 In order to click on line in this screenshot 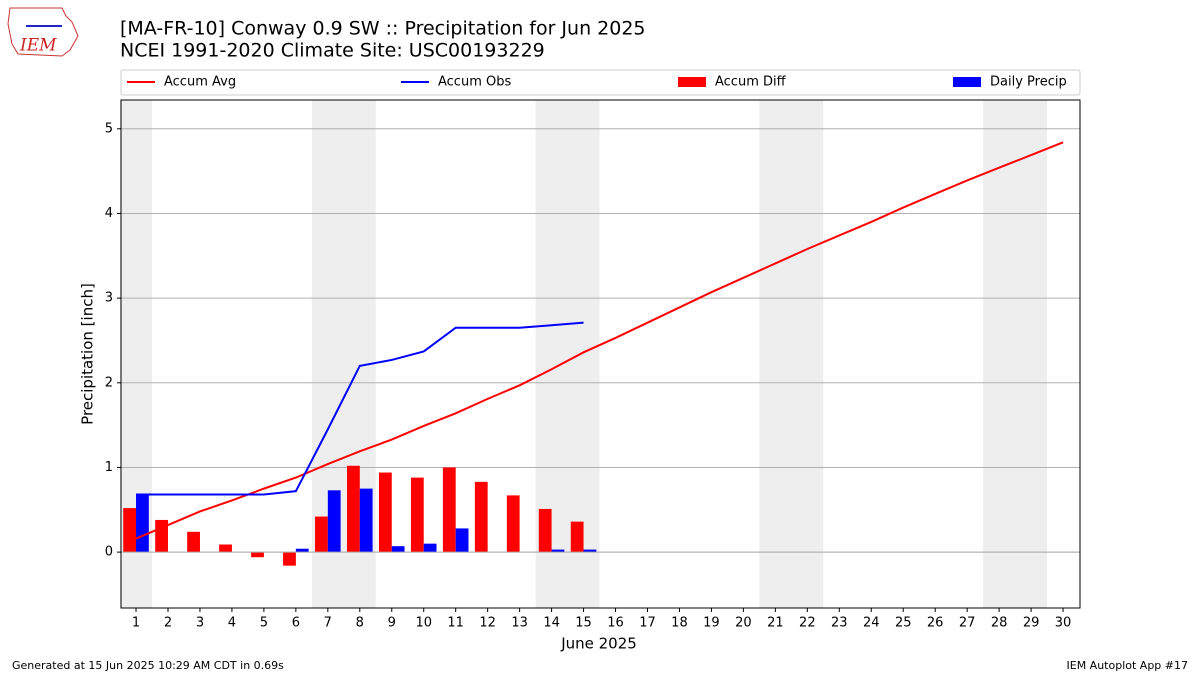, I will do `click(360, 408)`.